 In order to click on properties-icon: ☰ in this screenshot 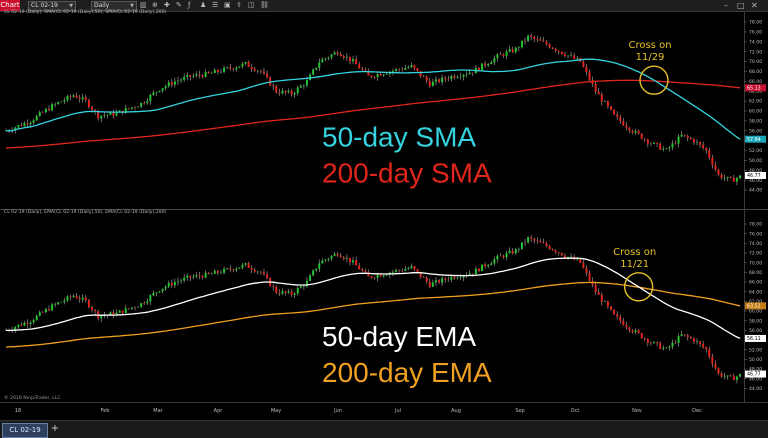, I will do `click(215, 5)`.